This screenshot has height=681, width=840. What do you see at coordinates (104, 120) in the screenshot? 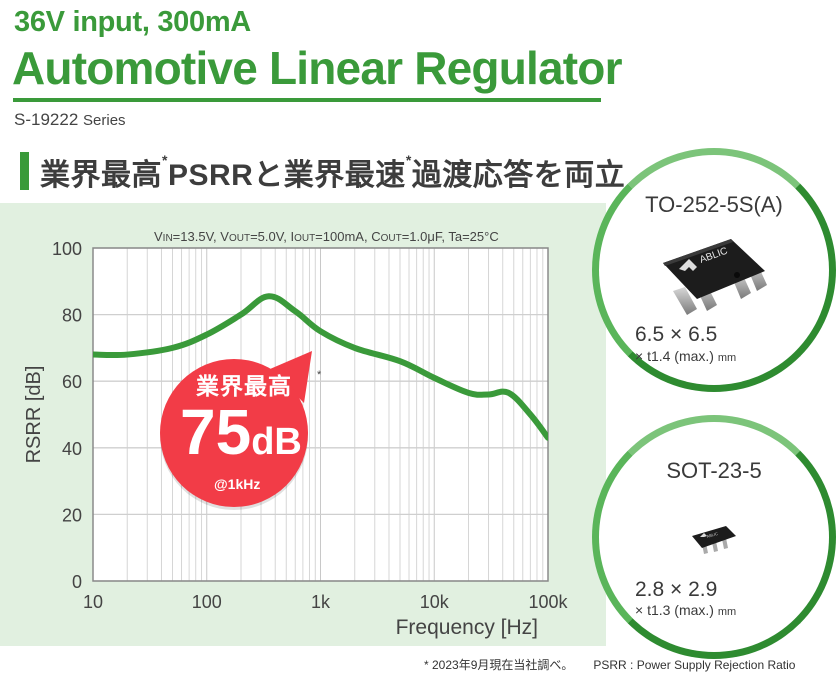
I see `series-word: Series` at bounding box center [104, 120].